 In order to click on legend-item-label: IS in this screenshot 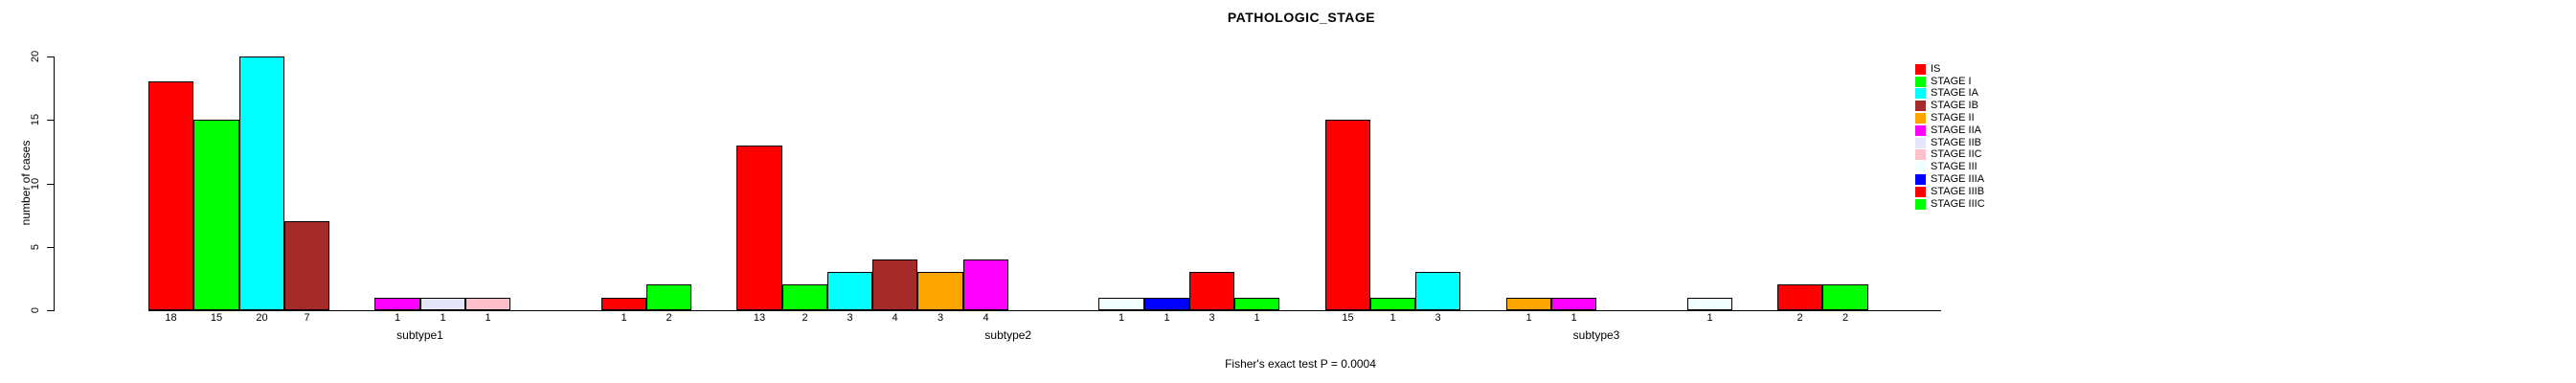, I will do `click(1936, 69)`.